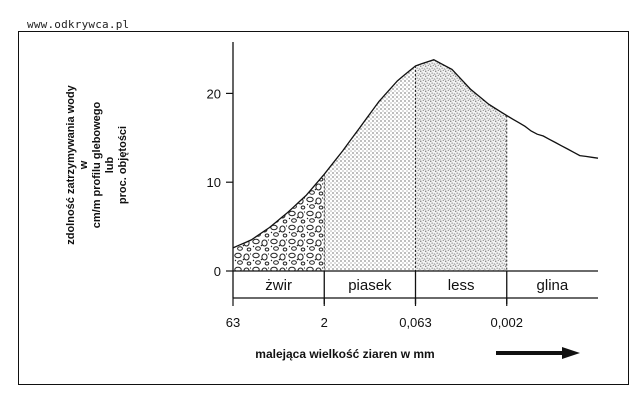 This screenshot has width=640, height=413. What do you see at coordinates (217, 271) in the screenshot?
I see `y-tick-label: 0` at bounding box center [217, 271].